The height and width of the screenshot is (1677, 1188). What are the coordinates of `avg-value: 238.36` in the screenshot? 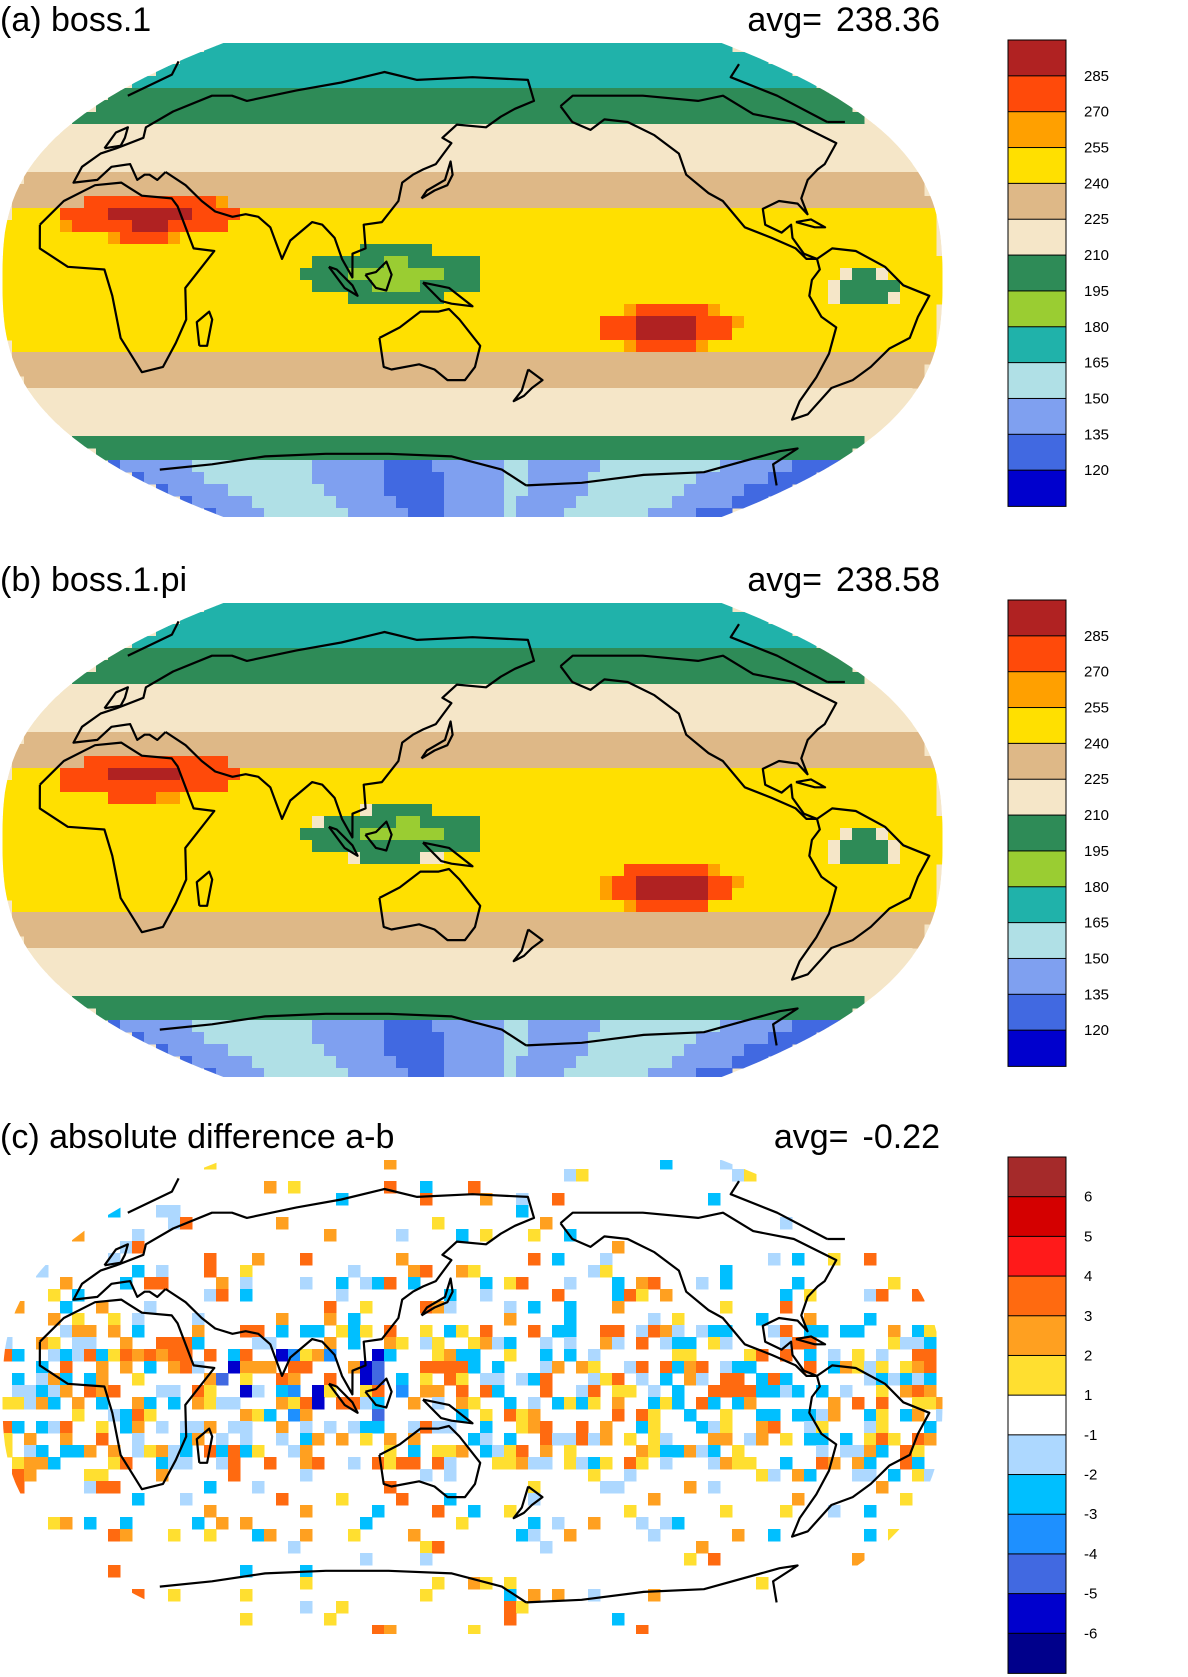 It's located at (888, 20).